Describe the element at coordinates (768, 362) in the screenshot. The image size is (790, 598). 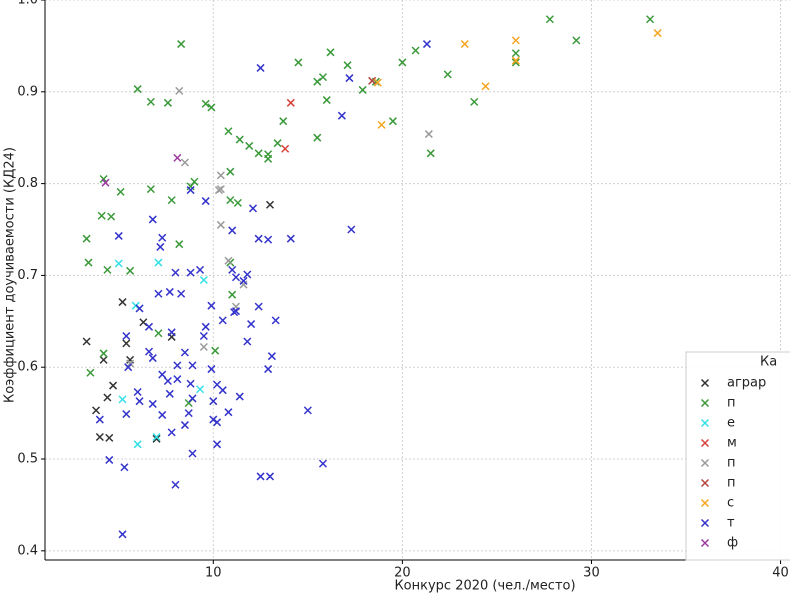
I see `legend-title: Ка` at that location.